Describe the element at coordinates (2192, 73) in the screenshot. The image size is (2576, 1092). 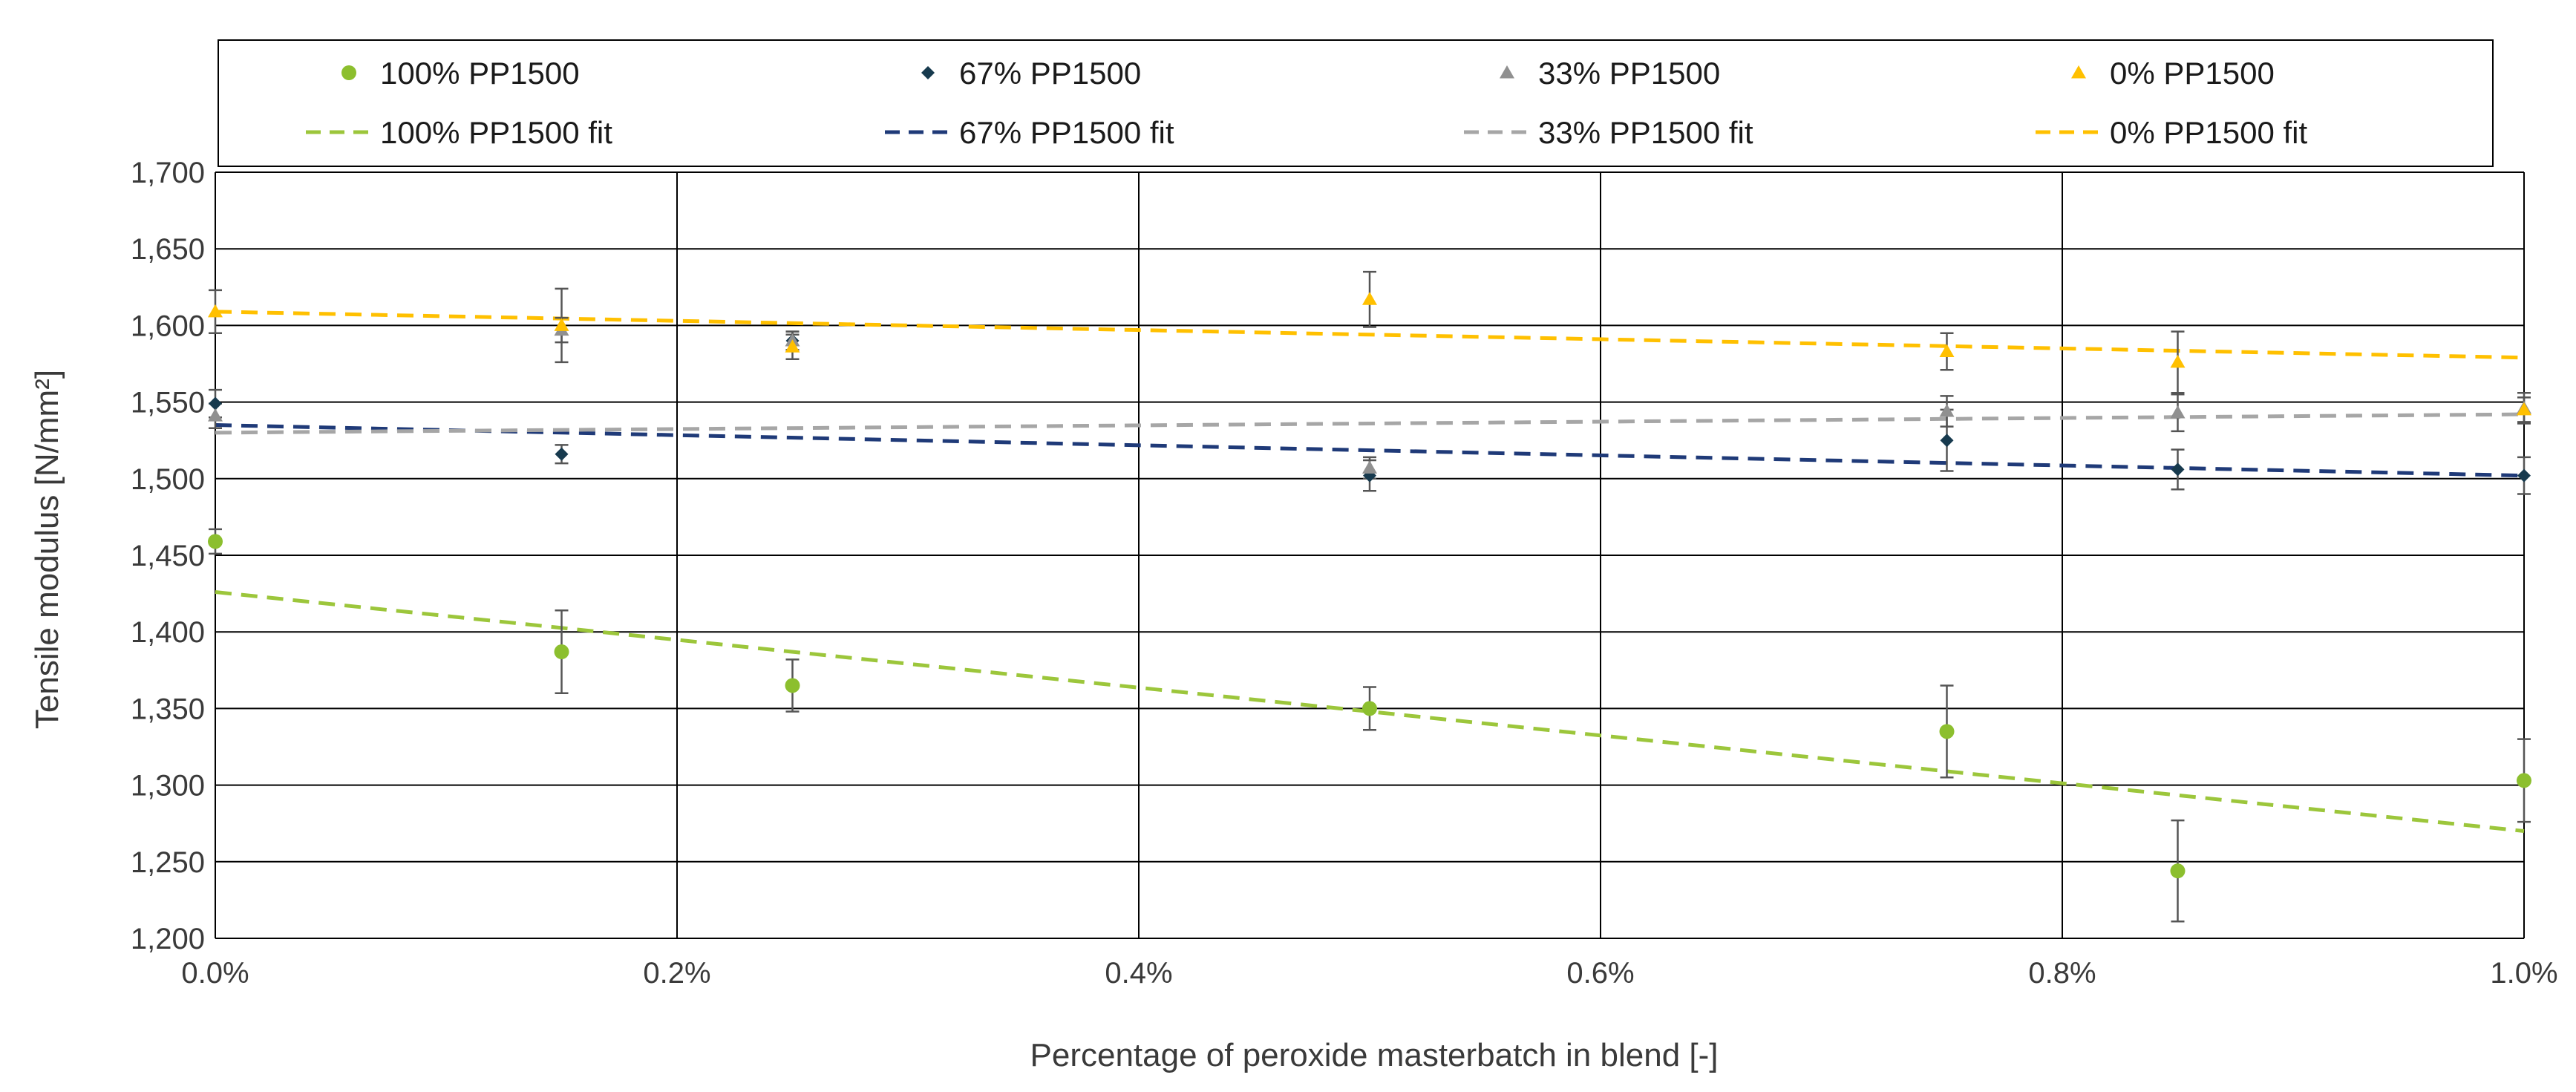
I see `legend-label: 0% PP1500` at that location.